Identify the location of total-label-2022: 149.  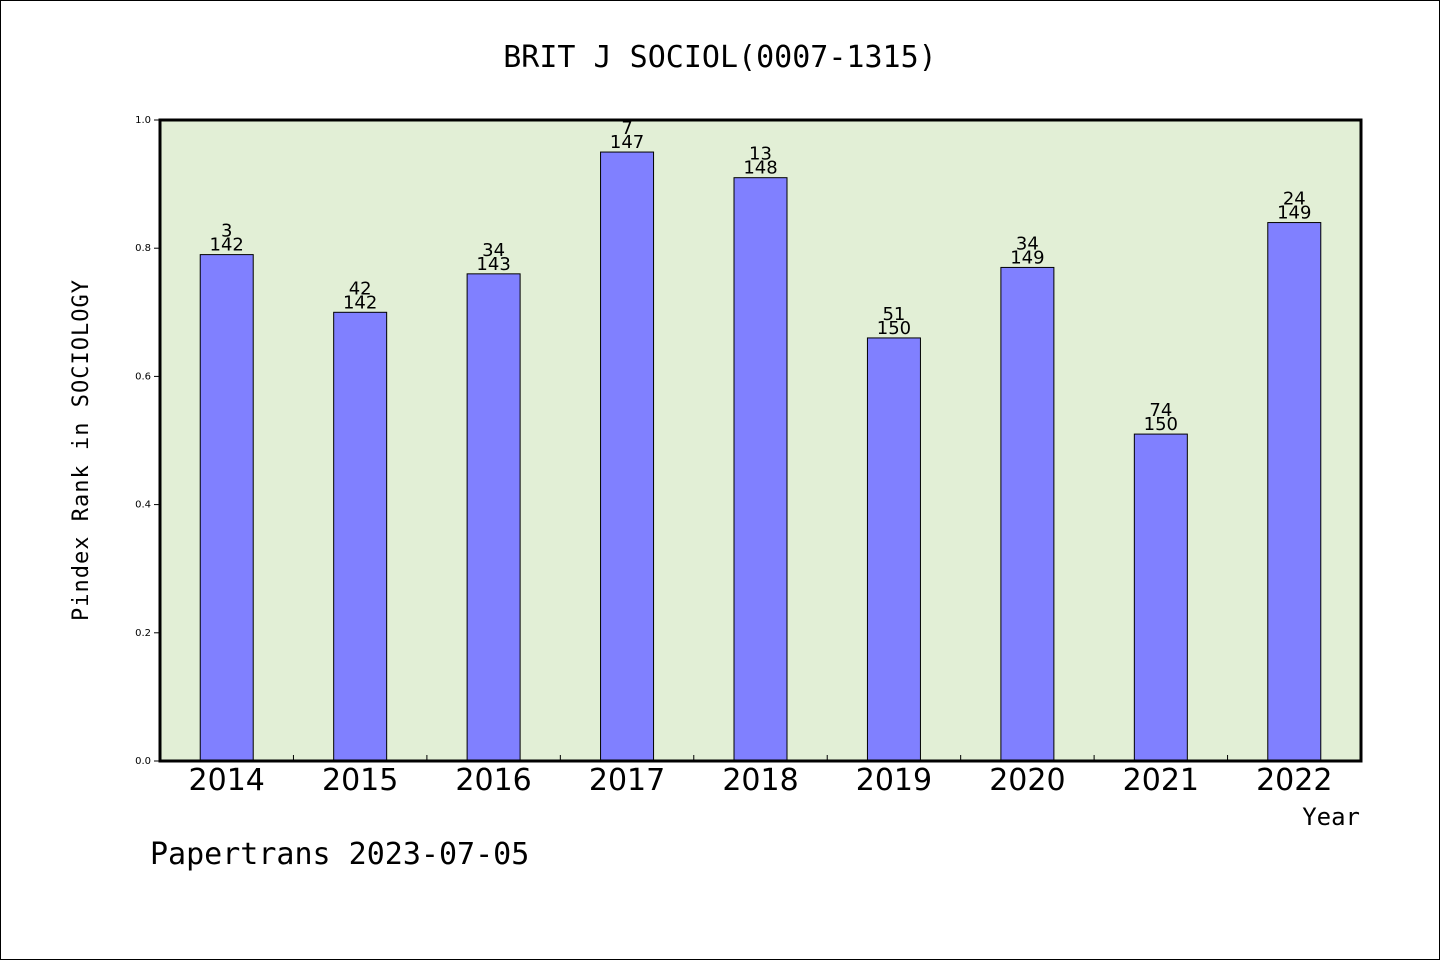
(1294, 213).